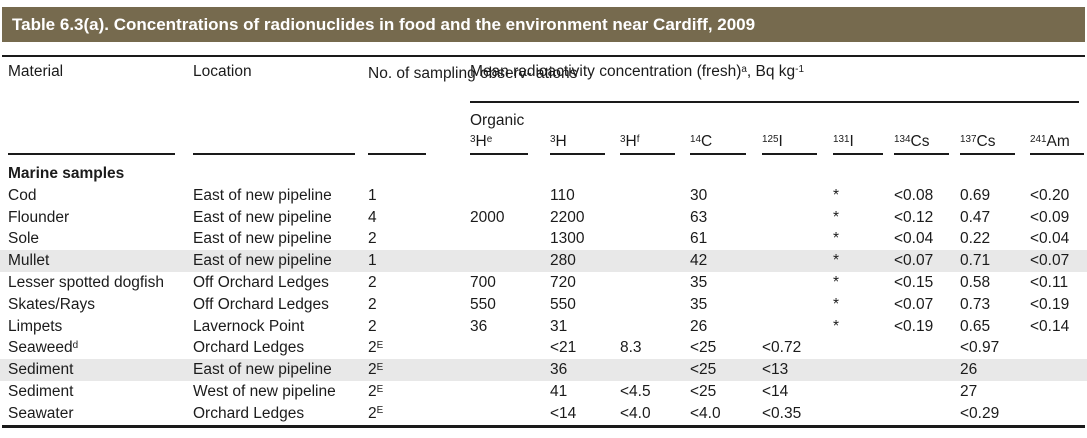 This screenshot has height=438, width=1087. Describe the element at coordinates (43, 348) in the screenshot. I see `material-cell: Seaweedd` at that location.